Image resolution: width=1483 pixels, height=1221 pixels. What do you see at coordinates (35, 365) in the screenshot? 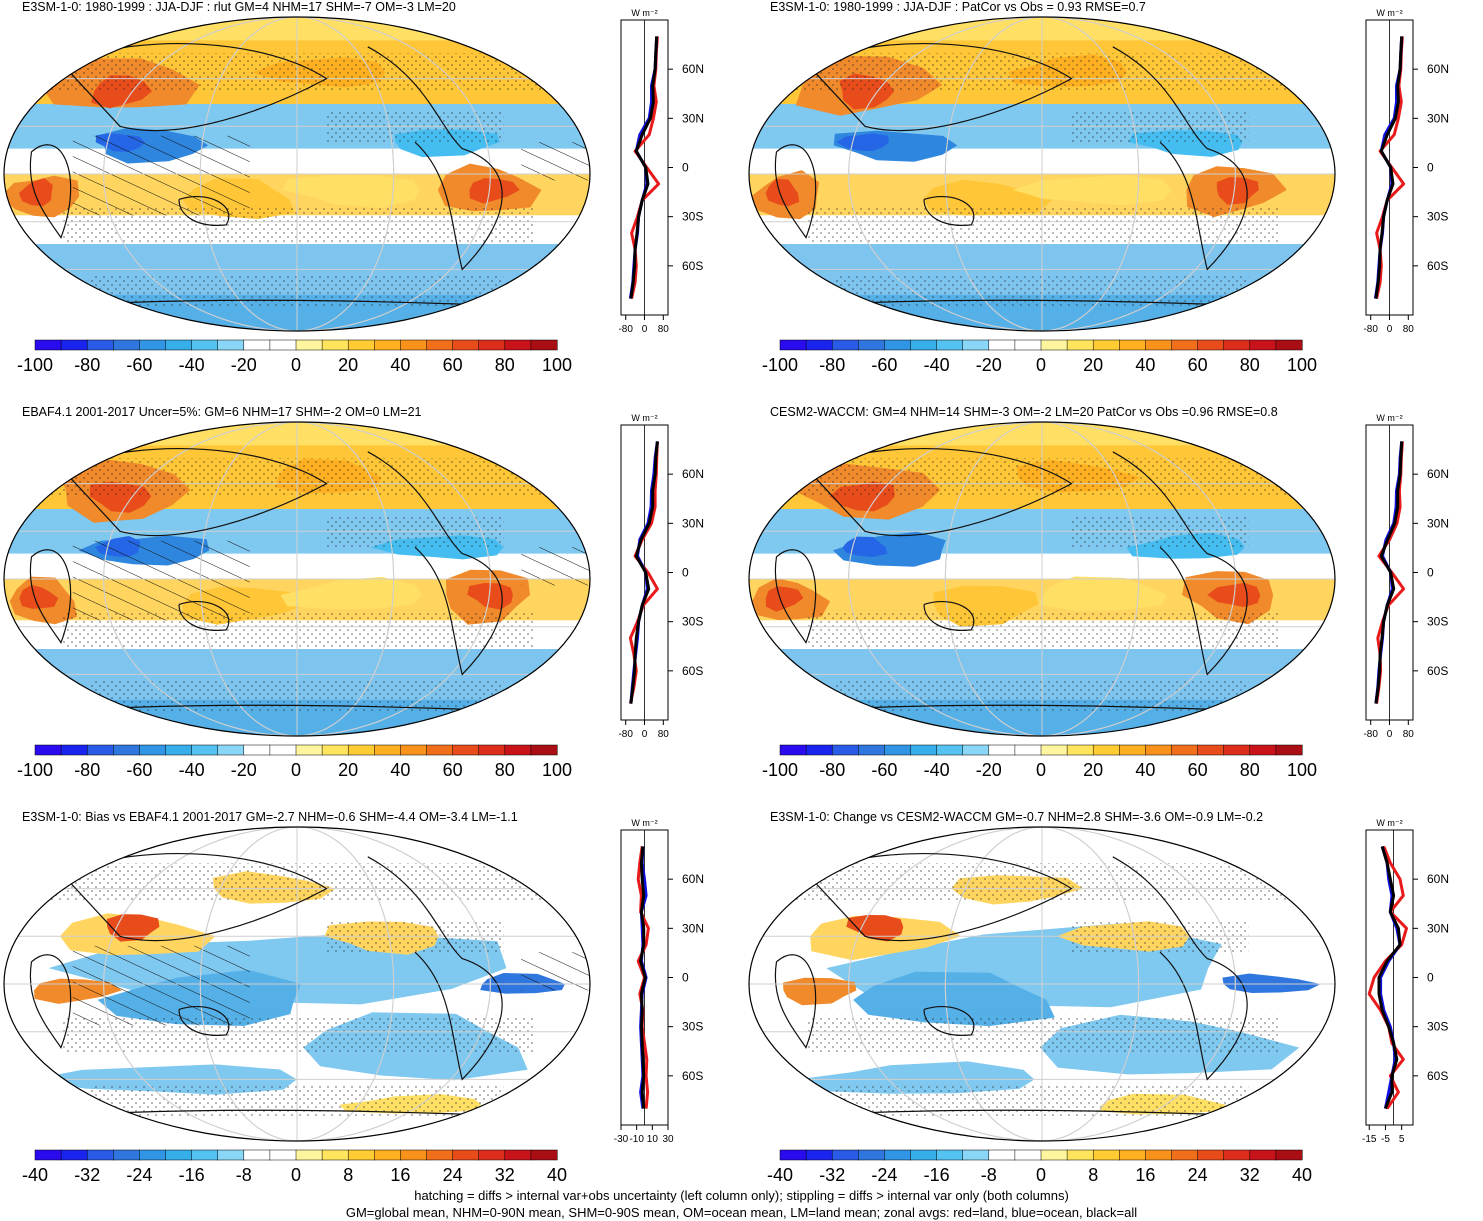
I see `colorbar-tick-label: -100` at bounding box center [35, 365].